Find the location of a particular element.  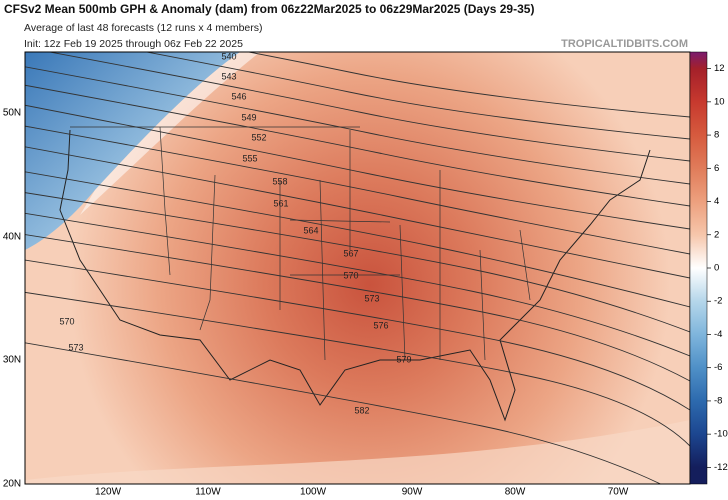

colorbar-tick-label: 12 is located at coordinates (719, 68).